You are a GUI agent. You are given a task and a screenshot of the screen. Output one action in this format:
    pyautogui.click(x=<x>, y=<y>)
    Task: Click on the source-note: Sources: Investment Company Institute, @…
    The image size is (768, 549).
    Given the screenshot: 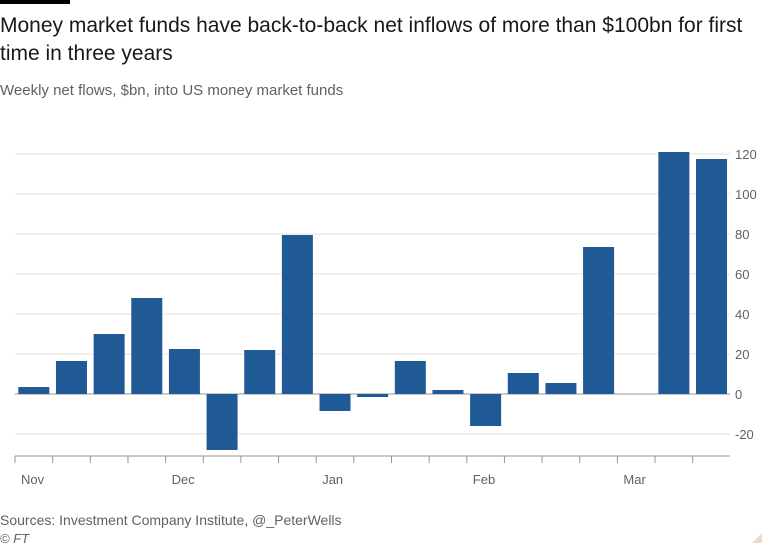 What is the action you would take?
    pyautogui.click(x=171, y=520)
    